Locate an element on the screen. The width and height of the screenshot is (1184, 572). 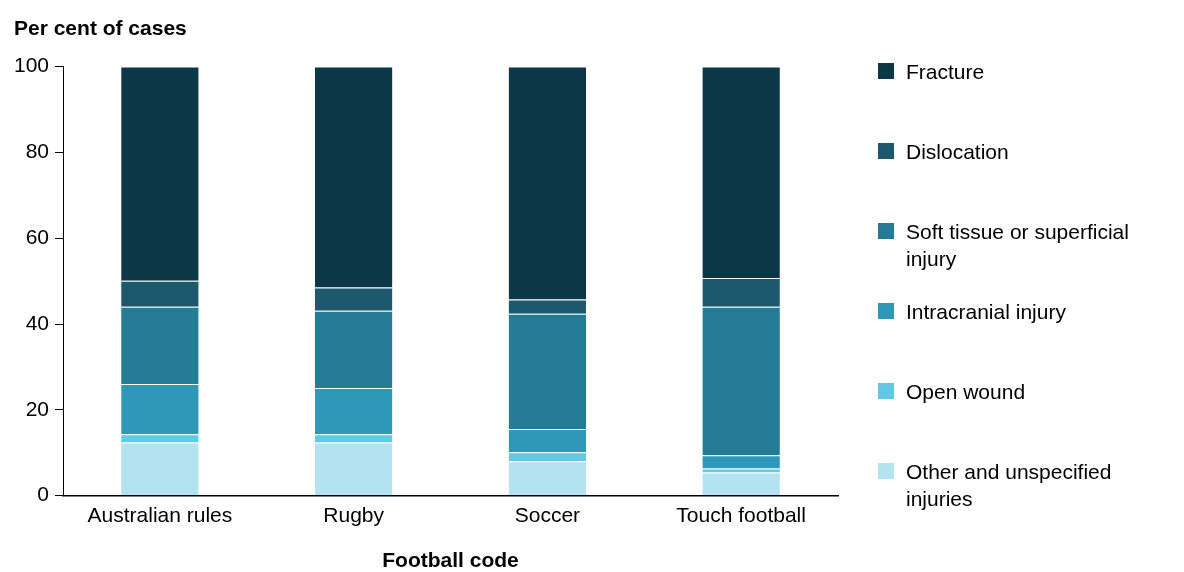
x-tick-label: Touch football is located at coordinates (741, 514).